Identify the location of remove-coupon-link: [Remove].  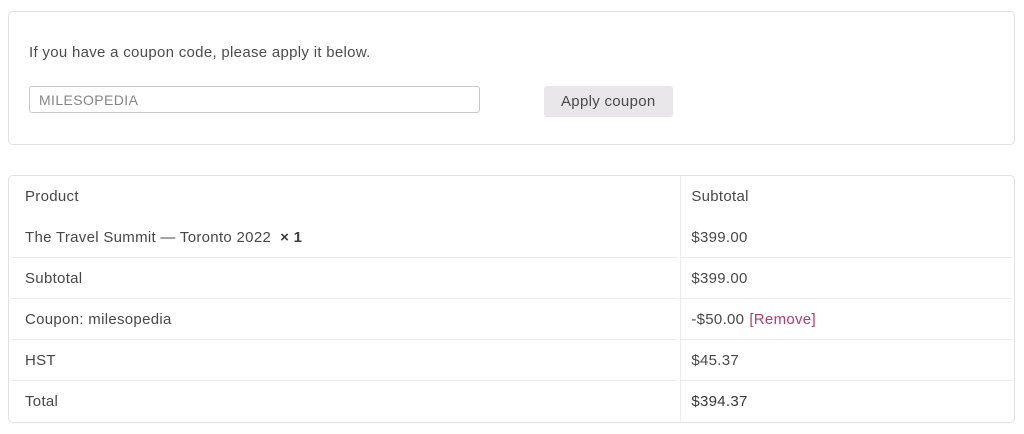
(782, 319).